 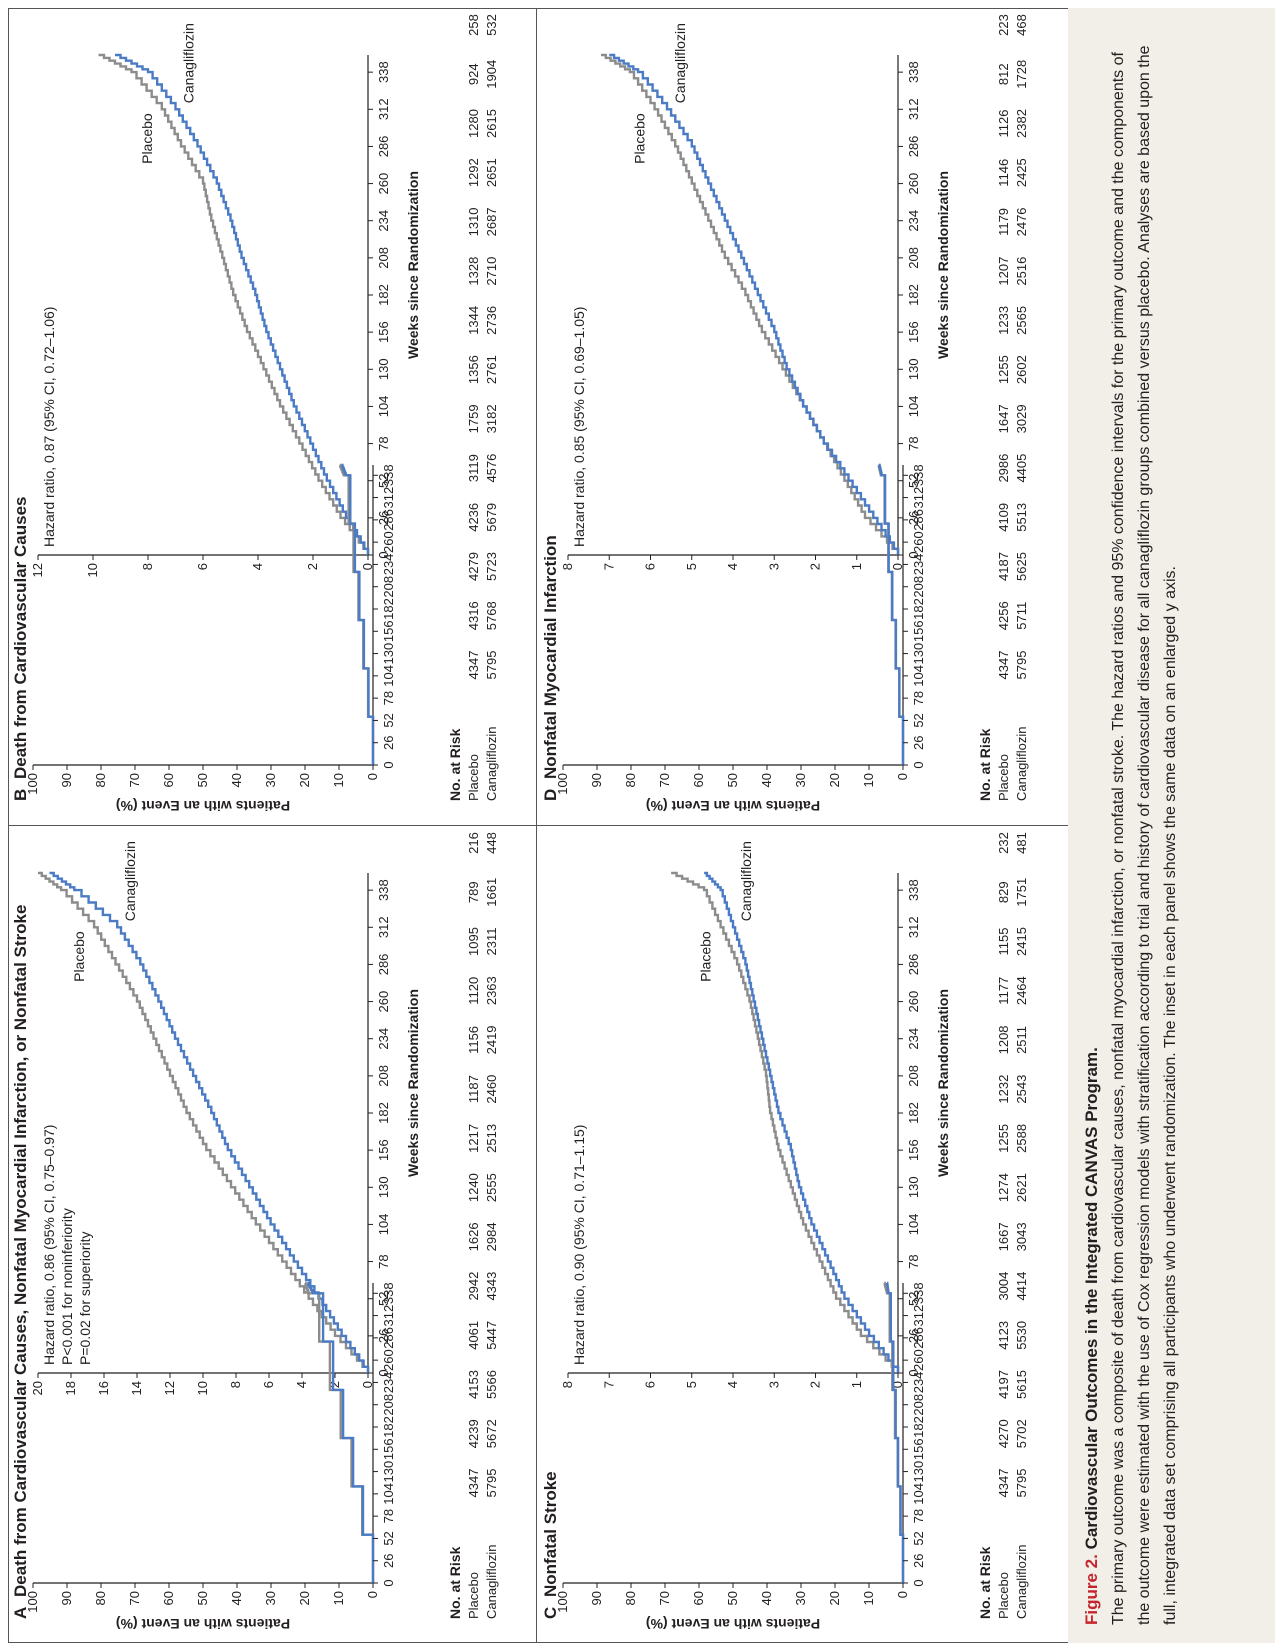 What do you see at coordinates (338, 780) in the screenshot?
I see `y-tick-label: 10` at bounding box center [338, 780].